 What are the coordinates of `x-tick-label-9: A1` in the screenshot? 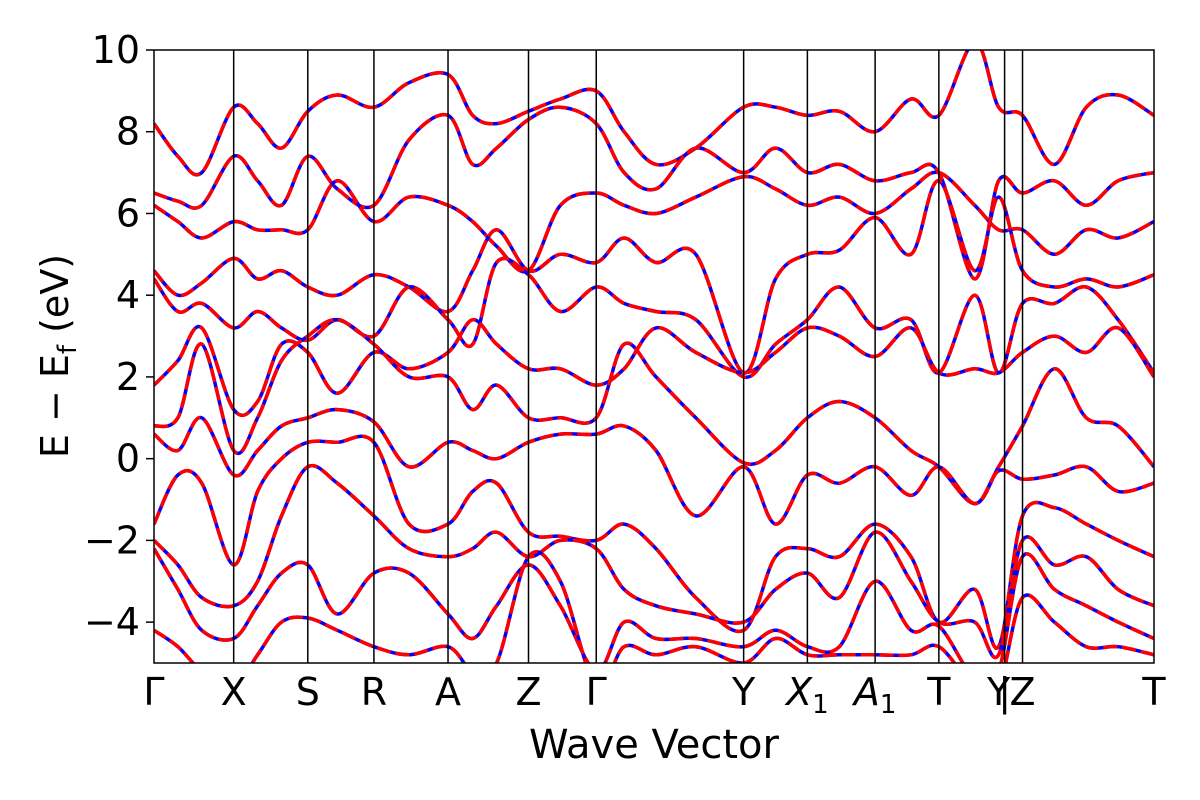 It's located at (874, 695).